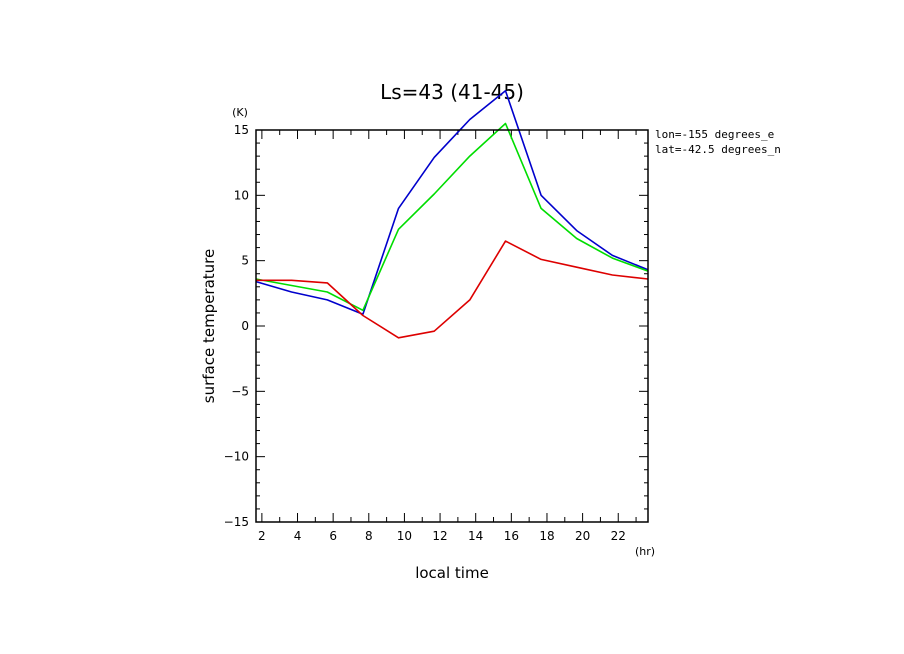 The width and height of the screenshot is (904, 654). What do you see at coordinates (714, 134) in the screenshot?
I see `lon-annotation: lon=-155 degrees_e` at bounding box center [714, 134].